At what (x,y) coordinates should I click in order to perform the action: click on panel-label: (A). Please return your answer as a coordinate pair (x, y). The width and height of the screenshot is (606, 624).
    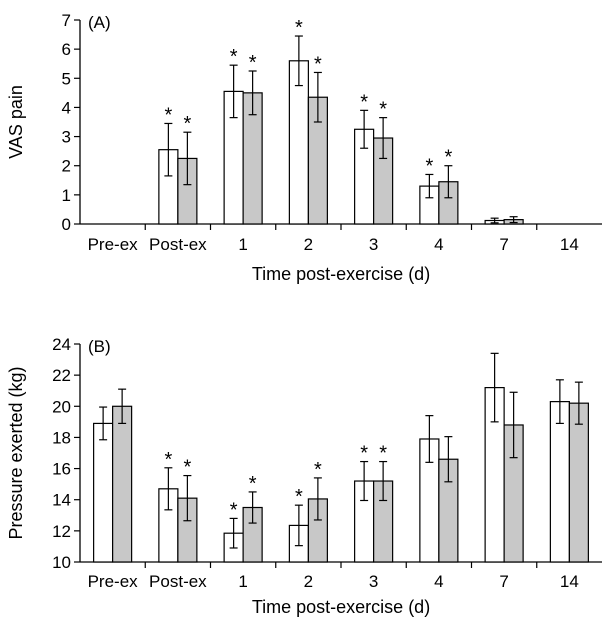
    Looking at the image, I should click on (99, 22).